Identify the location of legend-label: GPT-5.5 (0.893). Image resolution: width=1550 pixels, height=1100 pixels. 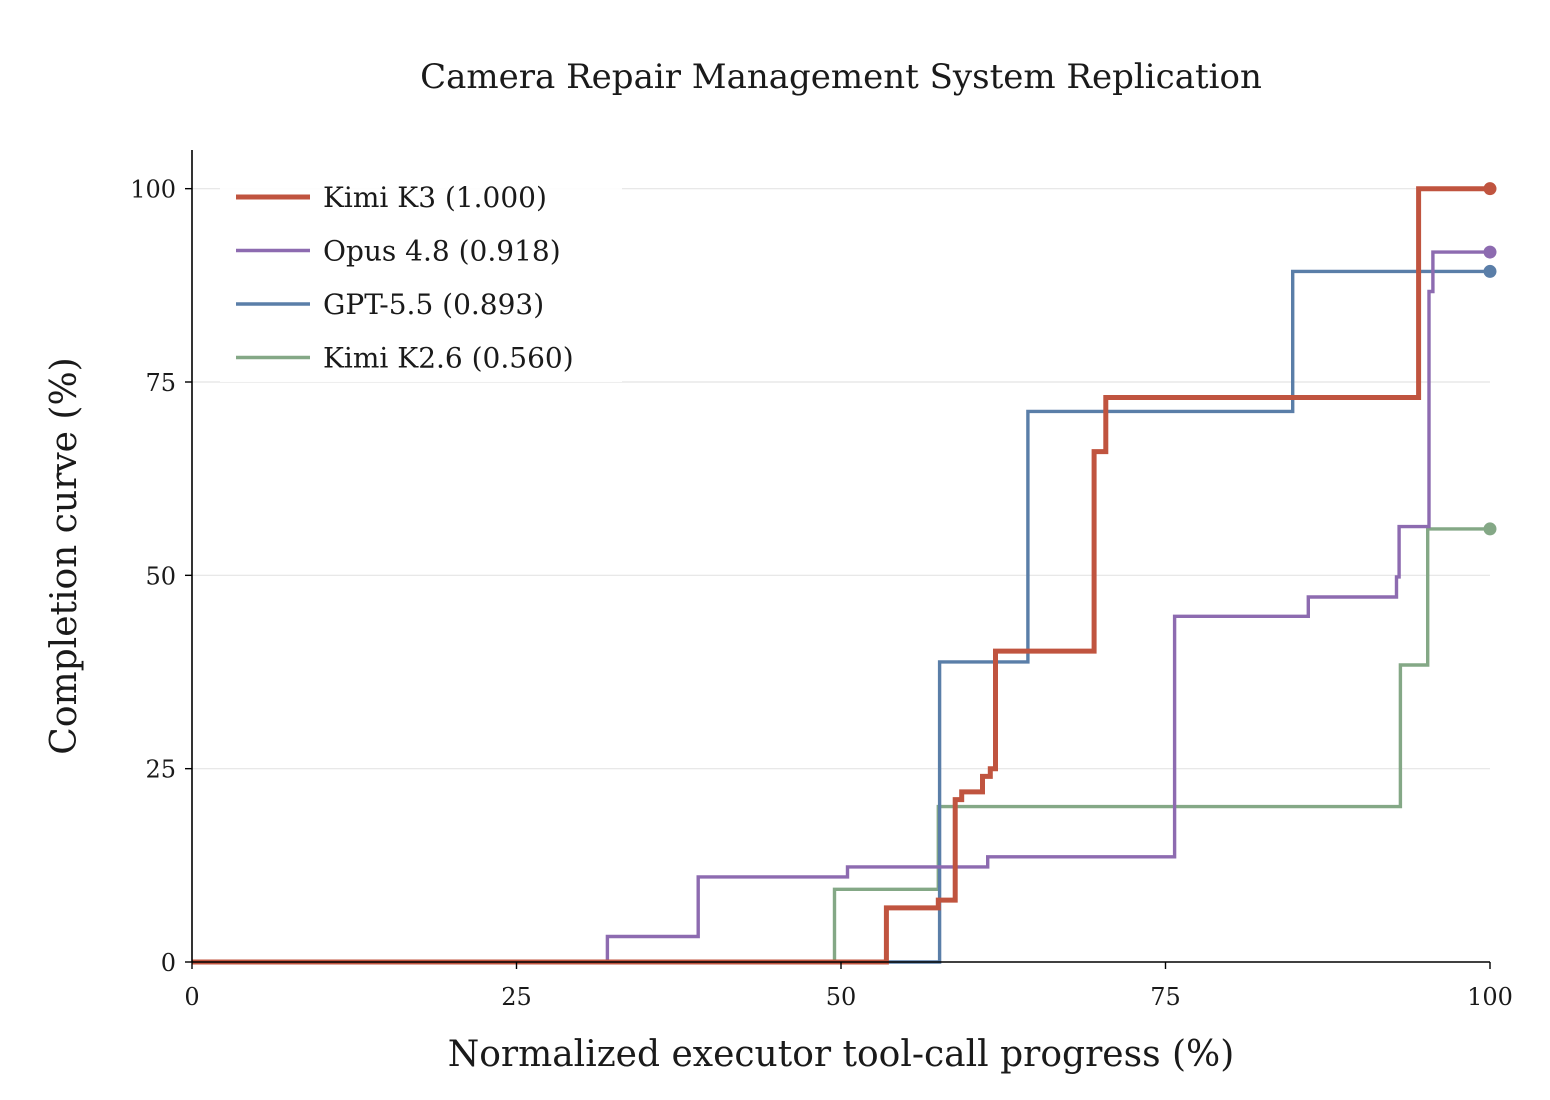
(433, 304).